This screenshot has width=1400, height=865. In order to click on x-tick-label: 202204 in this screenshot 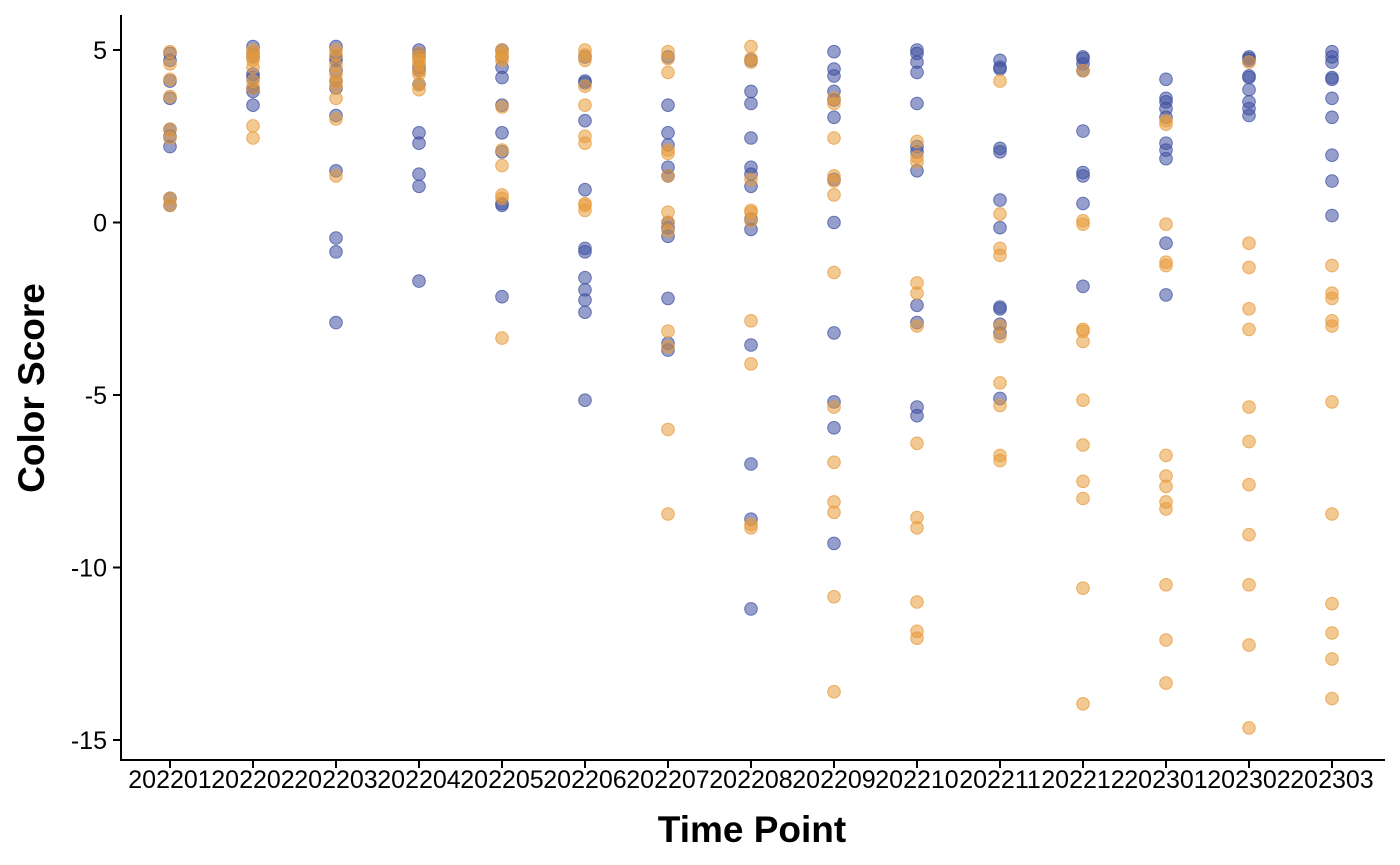, I will do `click(419, 780)`.